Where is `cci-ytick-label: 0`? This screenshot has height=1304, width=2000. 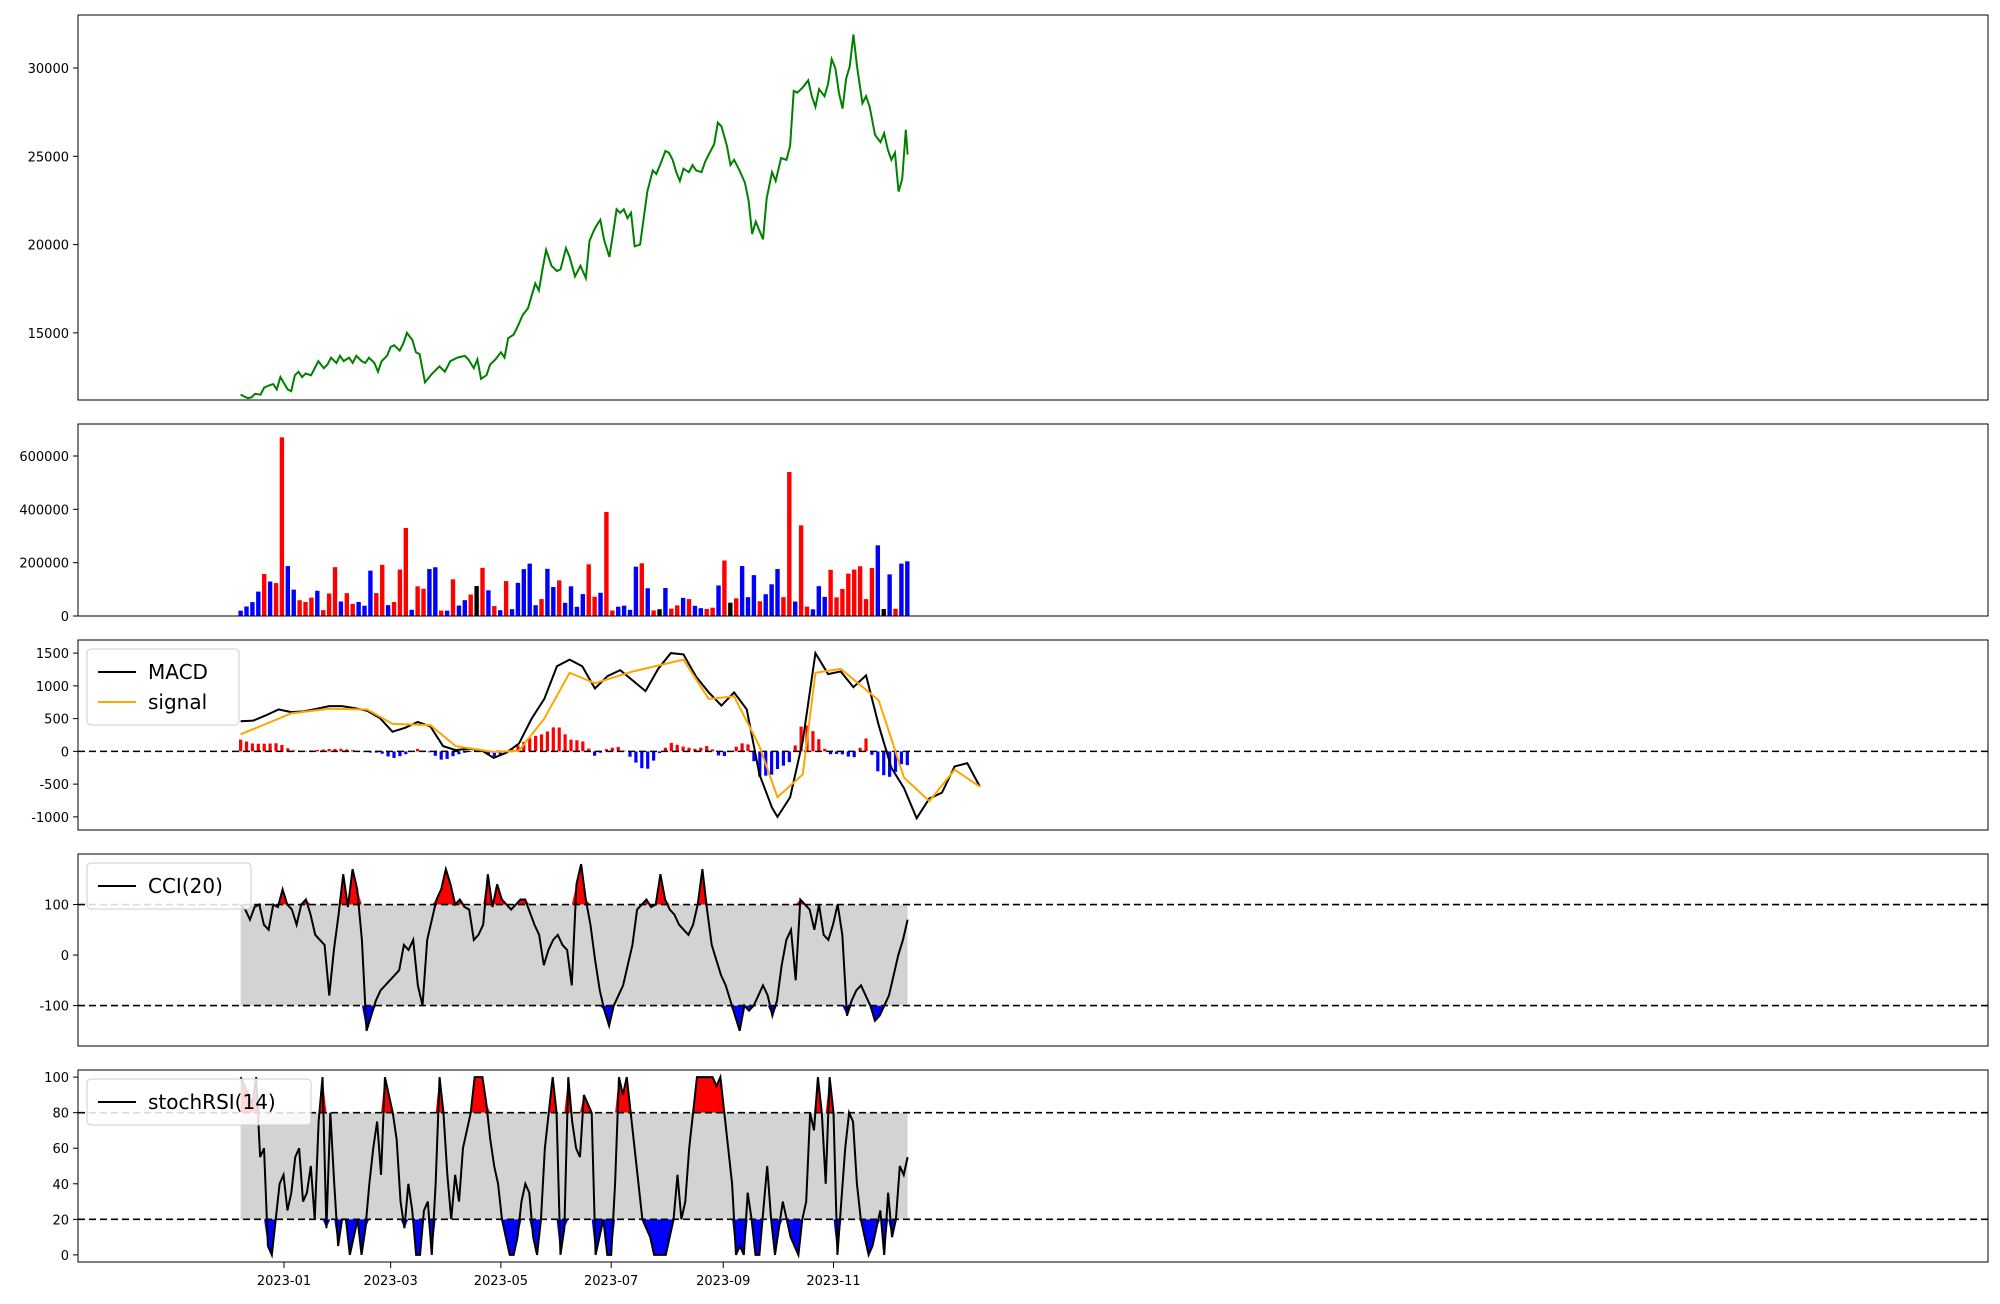
cci-ytick-label: 0 is located at coordinates (65, 956).